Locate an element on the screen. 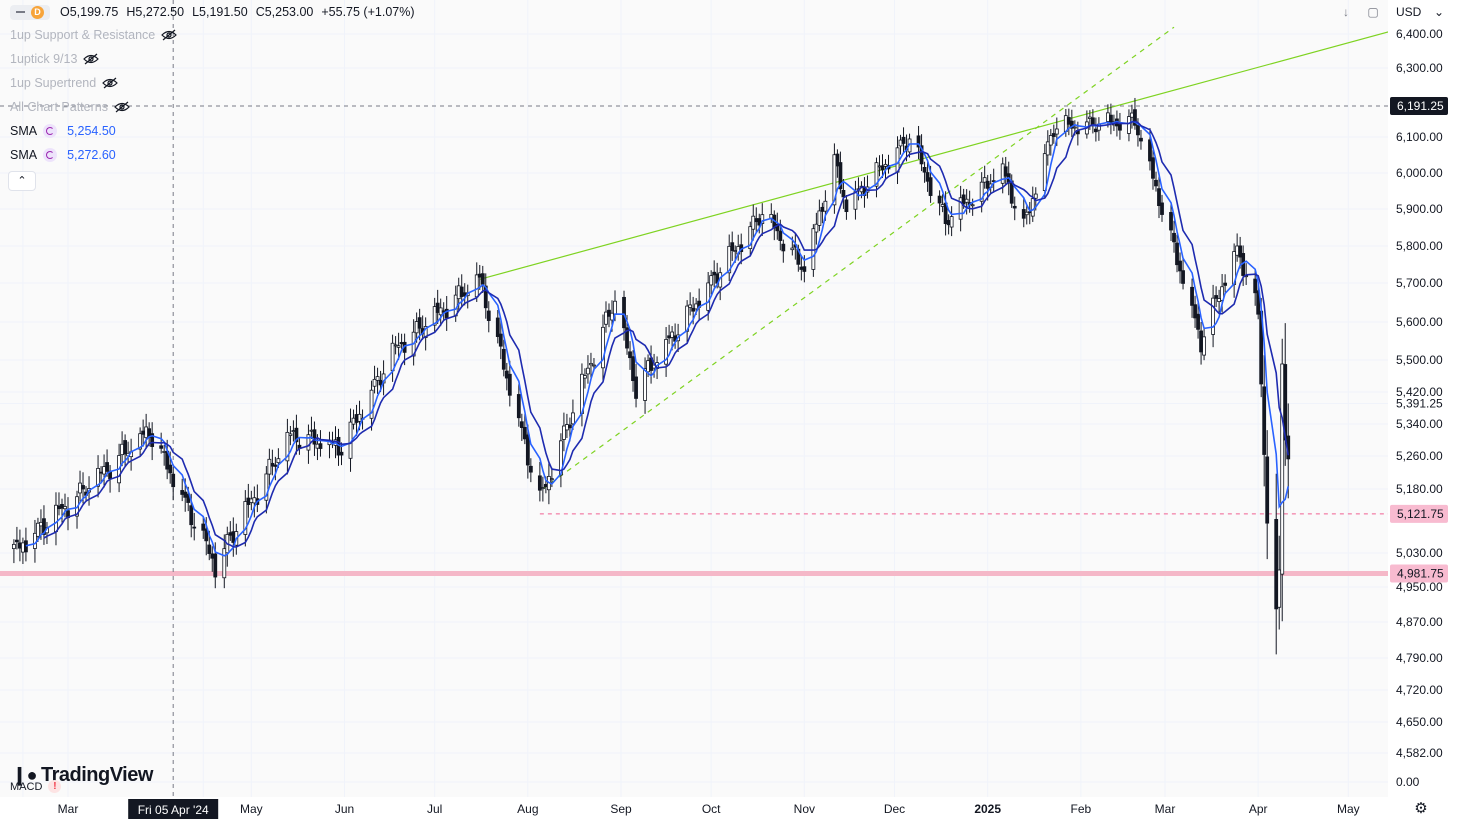  indicator-support-resistance: 1up Support & Resistance is located at coordinates (94, 35).